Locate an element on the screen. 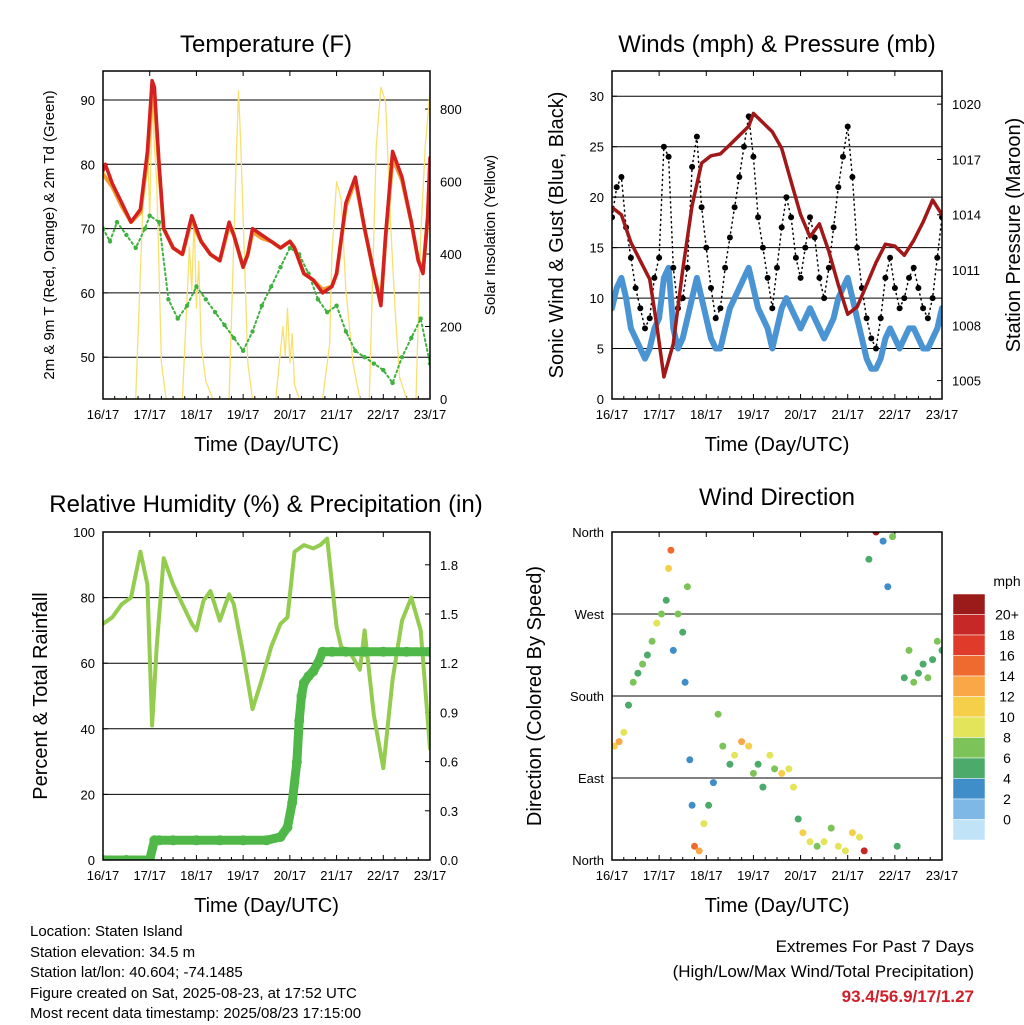 The image size is (1024, 1025). y-tick-label: 90 is located at coordinates (88, 100).